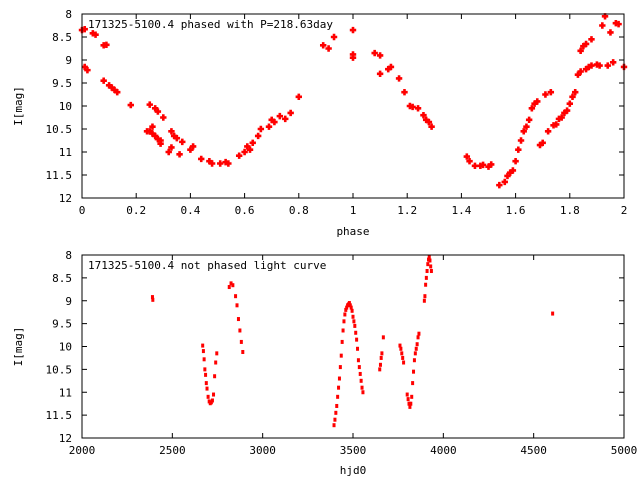  Describe the element at coordinates (68, 60) in the screenshot. I see `phased-ytick-label: 9` at that location.